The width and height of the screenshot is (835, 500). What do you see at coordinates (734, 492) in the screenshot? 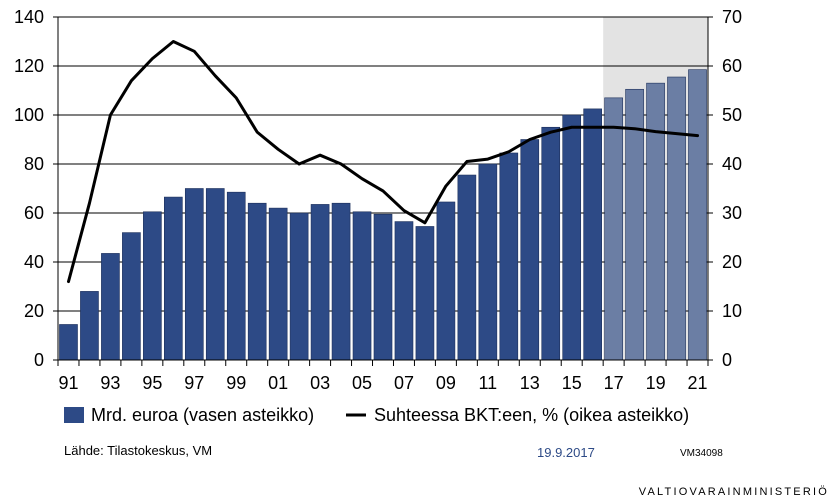
I see `ministry-brand: VALTIOVARAINMINISTERIÖ` at bounding box center [734, 492].